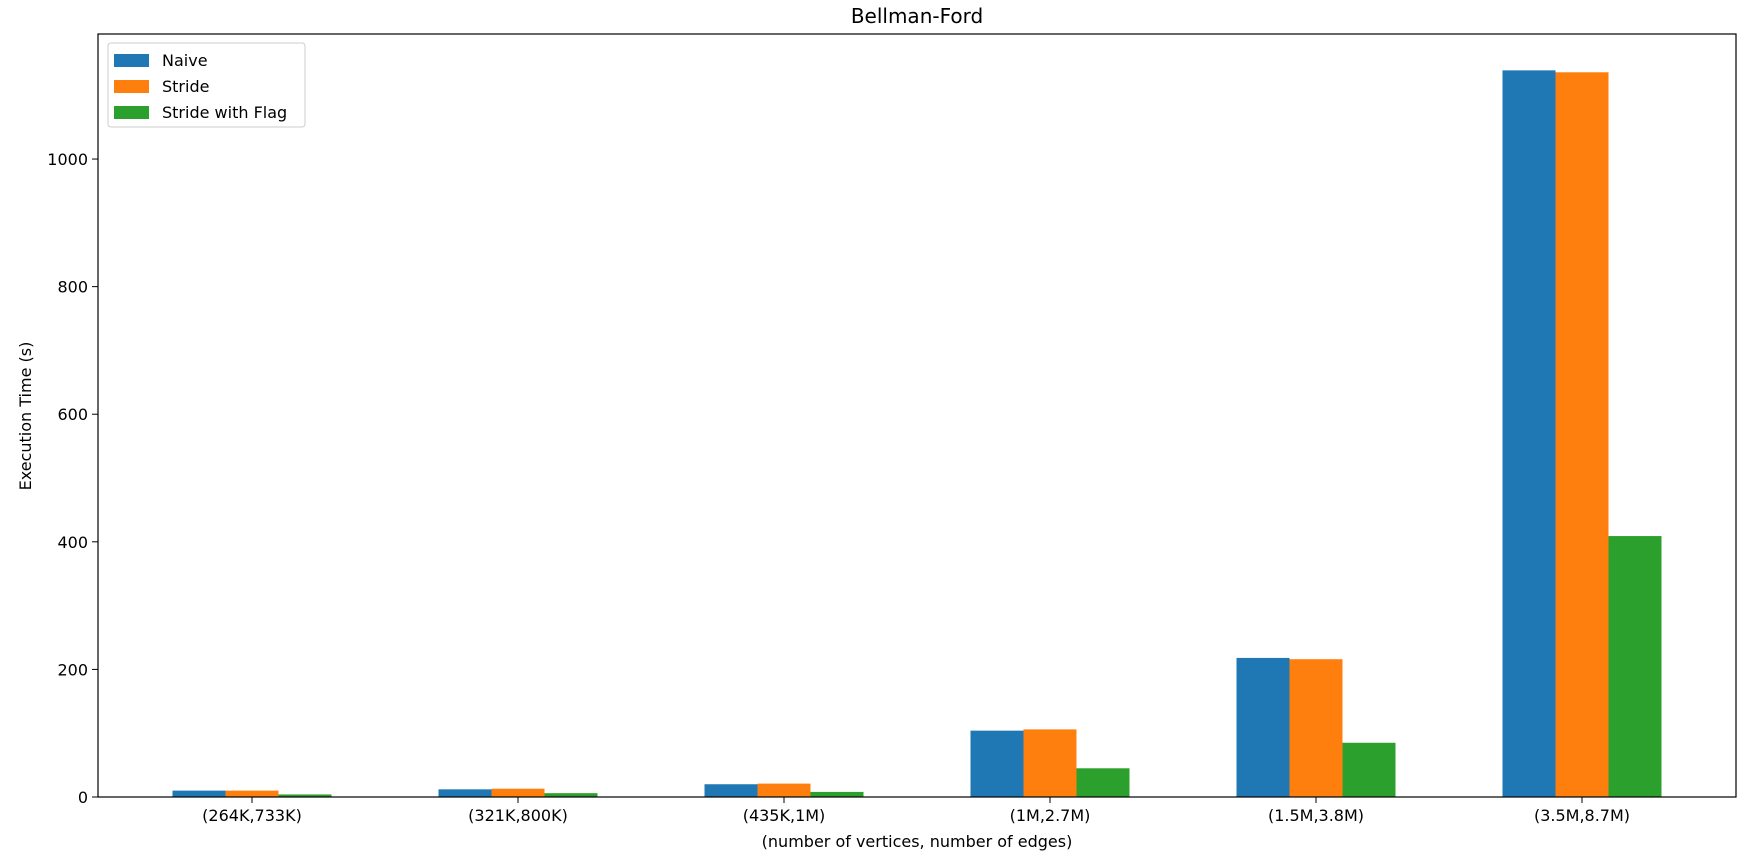 The height and width of the screenshot is (855, 1749). I want to click on y-ticks-group: 0 200 400 600 800 1000, so click(72, 478).